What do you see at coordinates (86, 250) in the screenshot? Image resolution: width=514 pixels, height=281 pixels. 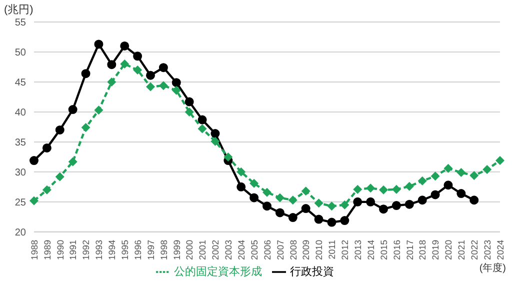 I see `x-tick-label: 1992` at bounding box center [86, 250].